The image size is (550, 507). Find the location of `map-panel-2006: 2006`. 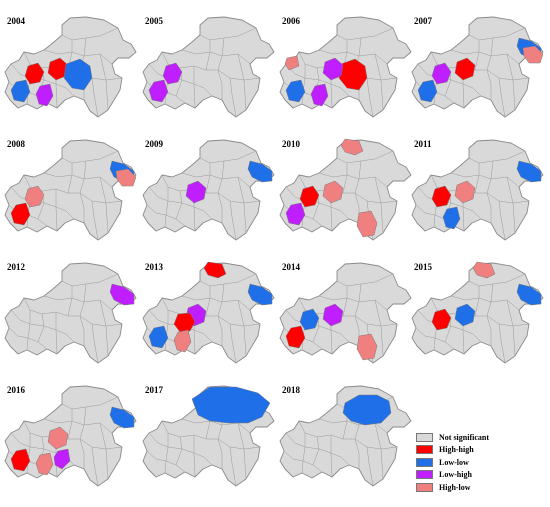

map-panel-2006: 2006 is located at coordinates (343, 68).